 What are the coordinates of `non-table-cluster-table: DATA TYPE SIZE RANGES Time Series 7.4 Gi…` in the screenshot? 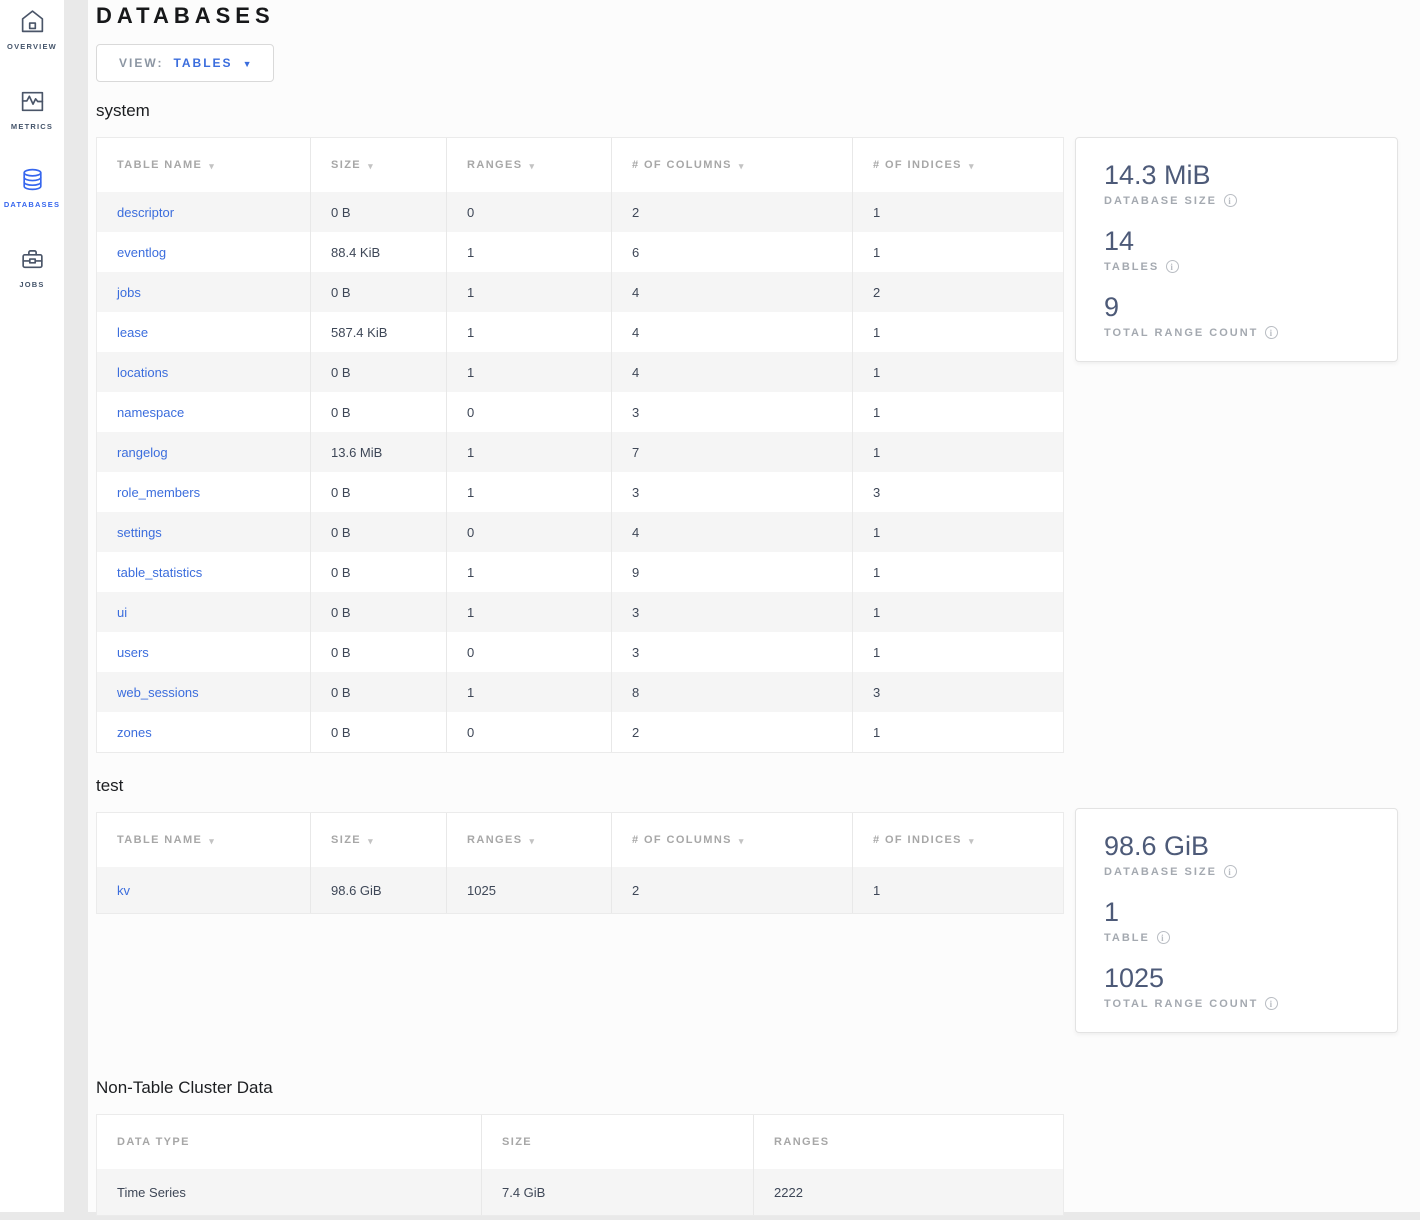 It's located at (580, 1165).